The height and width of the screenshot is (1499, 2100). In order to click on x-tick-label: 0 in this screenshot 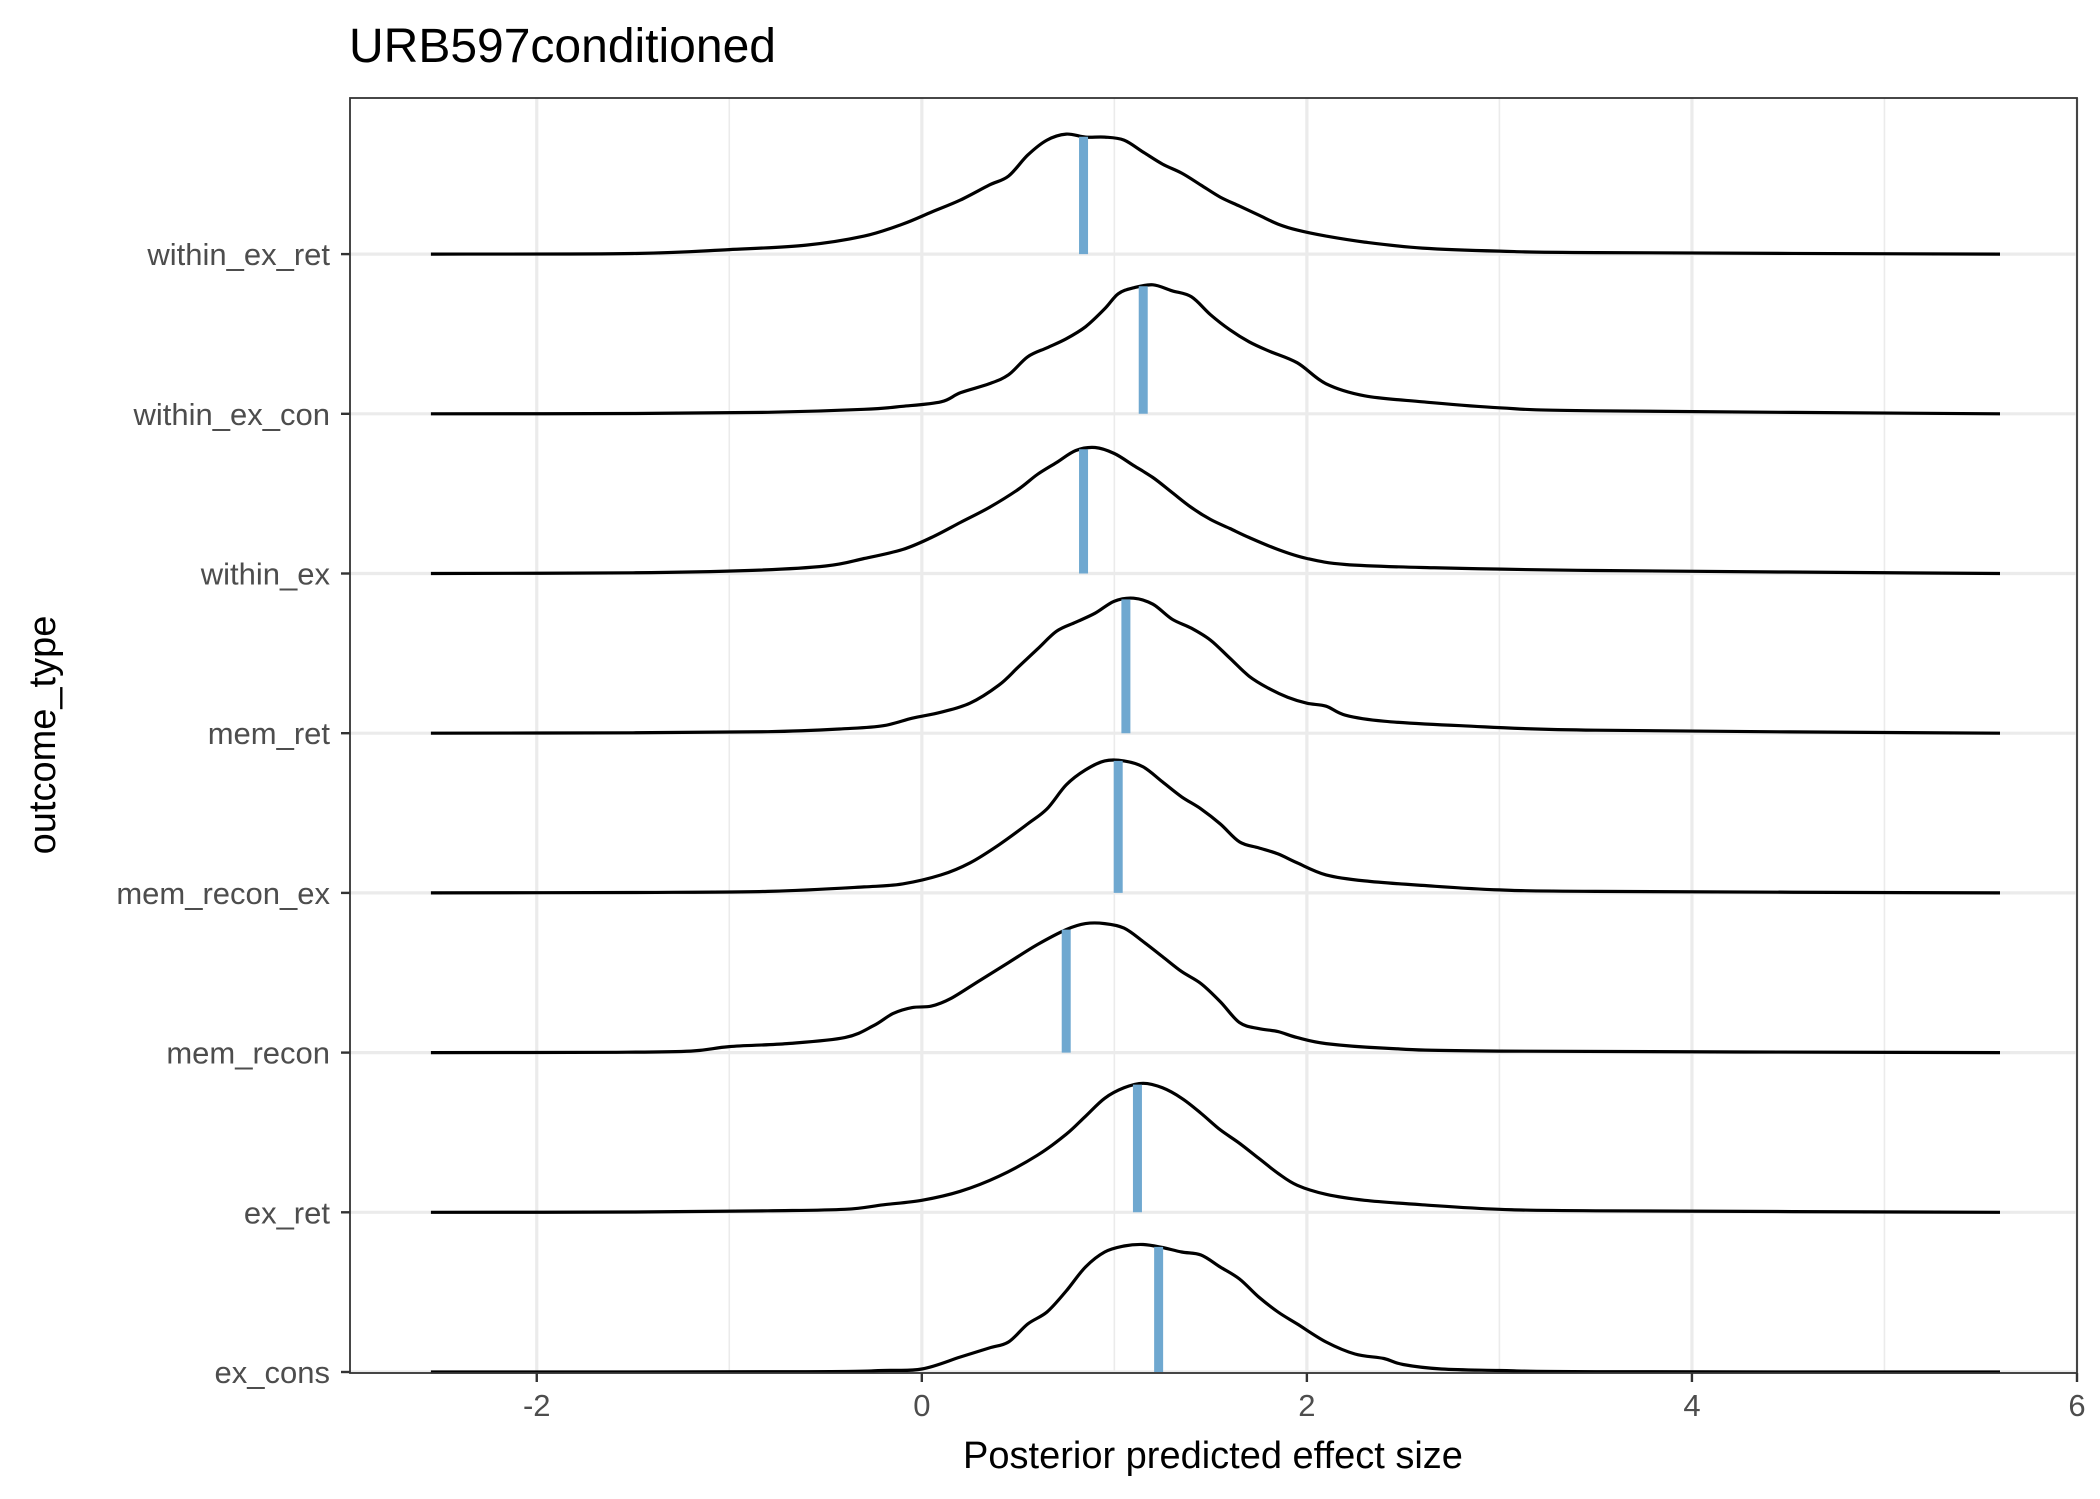, I will do `click(921, 1405)`.